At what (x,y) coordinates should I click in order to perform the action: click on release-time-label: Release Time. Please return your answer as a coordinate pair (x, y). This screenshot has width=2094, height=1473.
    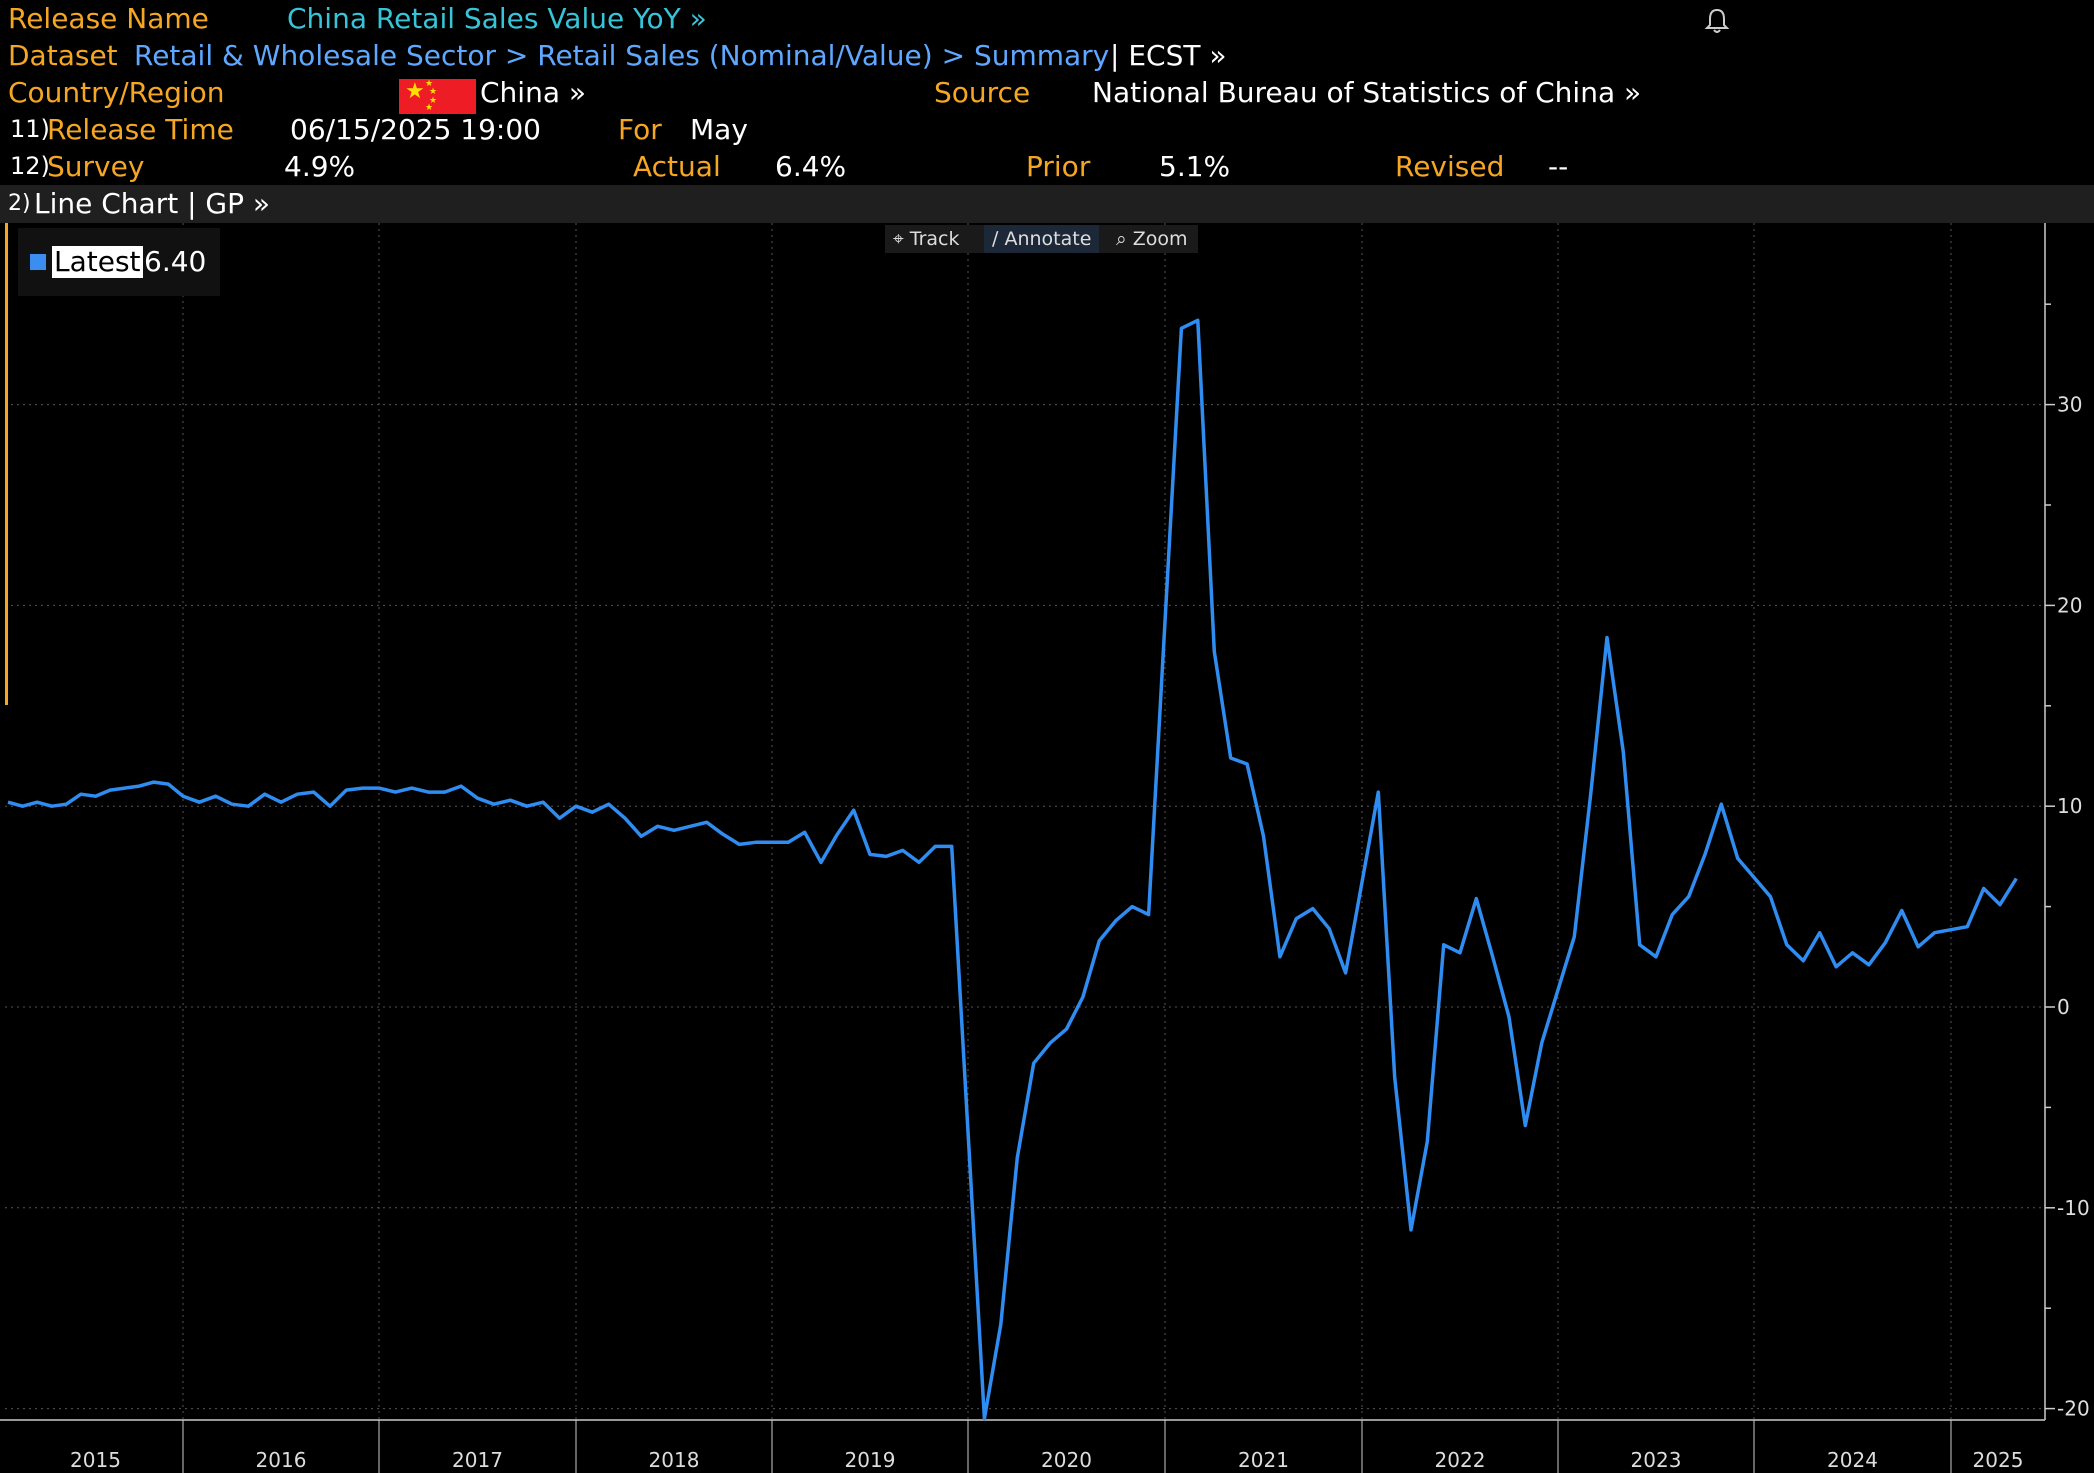
    Looking at the image, I should click on (140, 129).